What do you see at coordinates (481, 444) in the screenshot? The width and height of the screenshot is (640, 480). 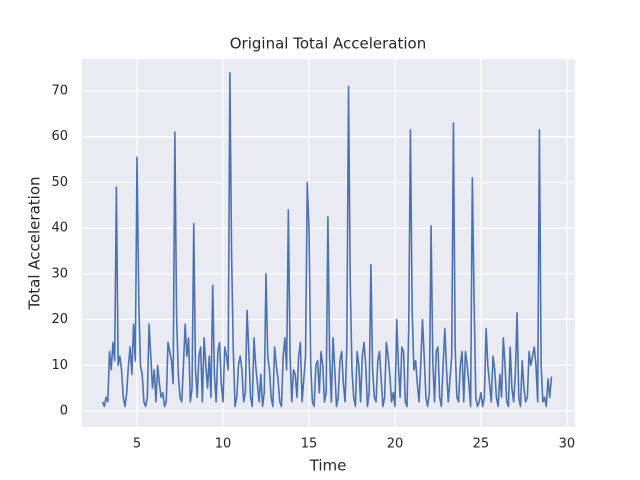 I see `x-tick-label: 25` at bounding box center [481, 444].